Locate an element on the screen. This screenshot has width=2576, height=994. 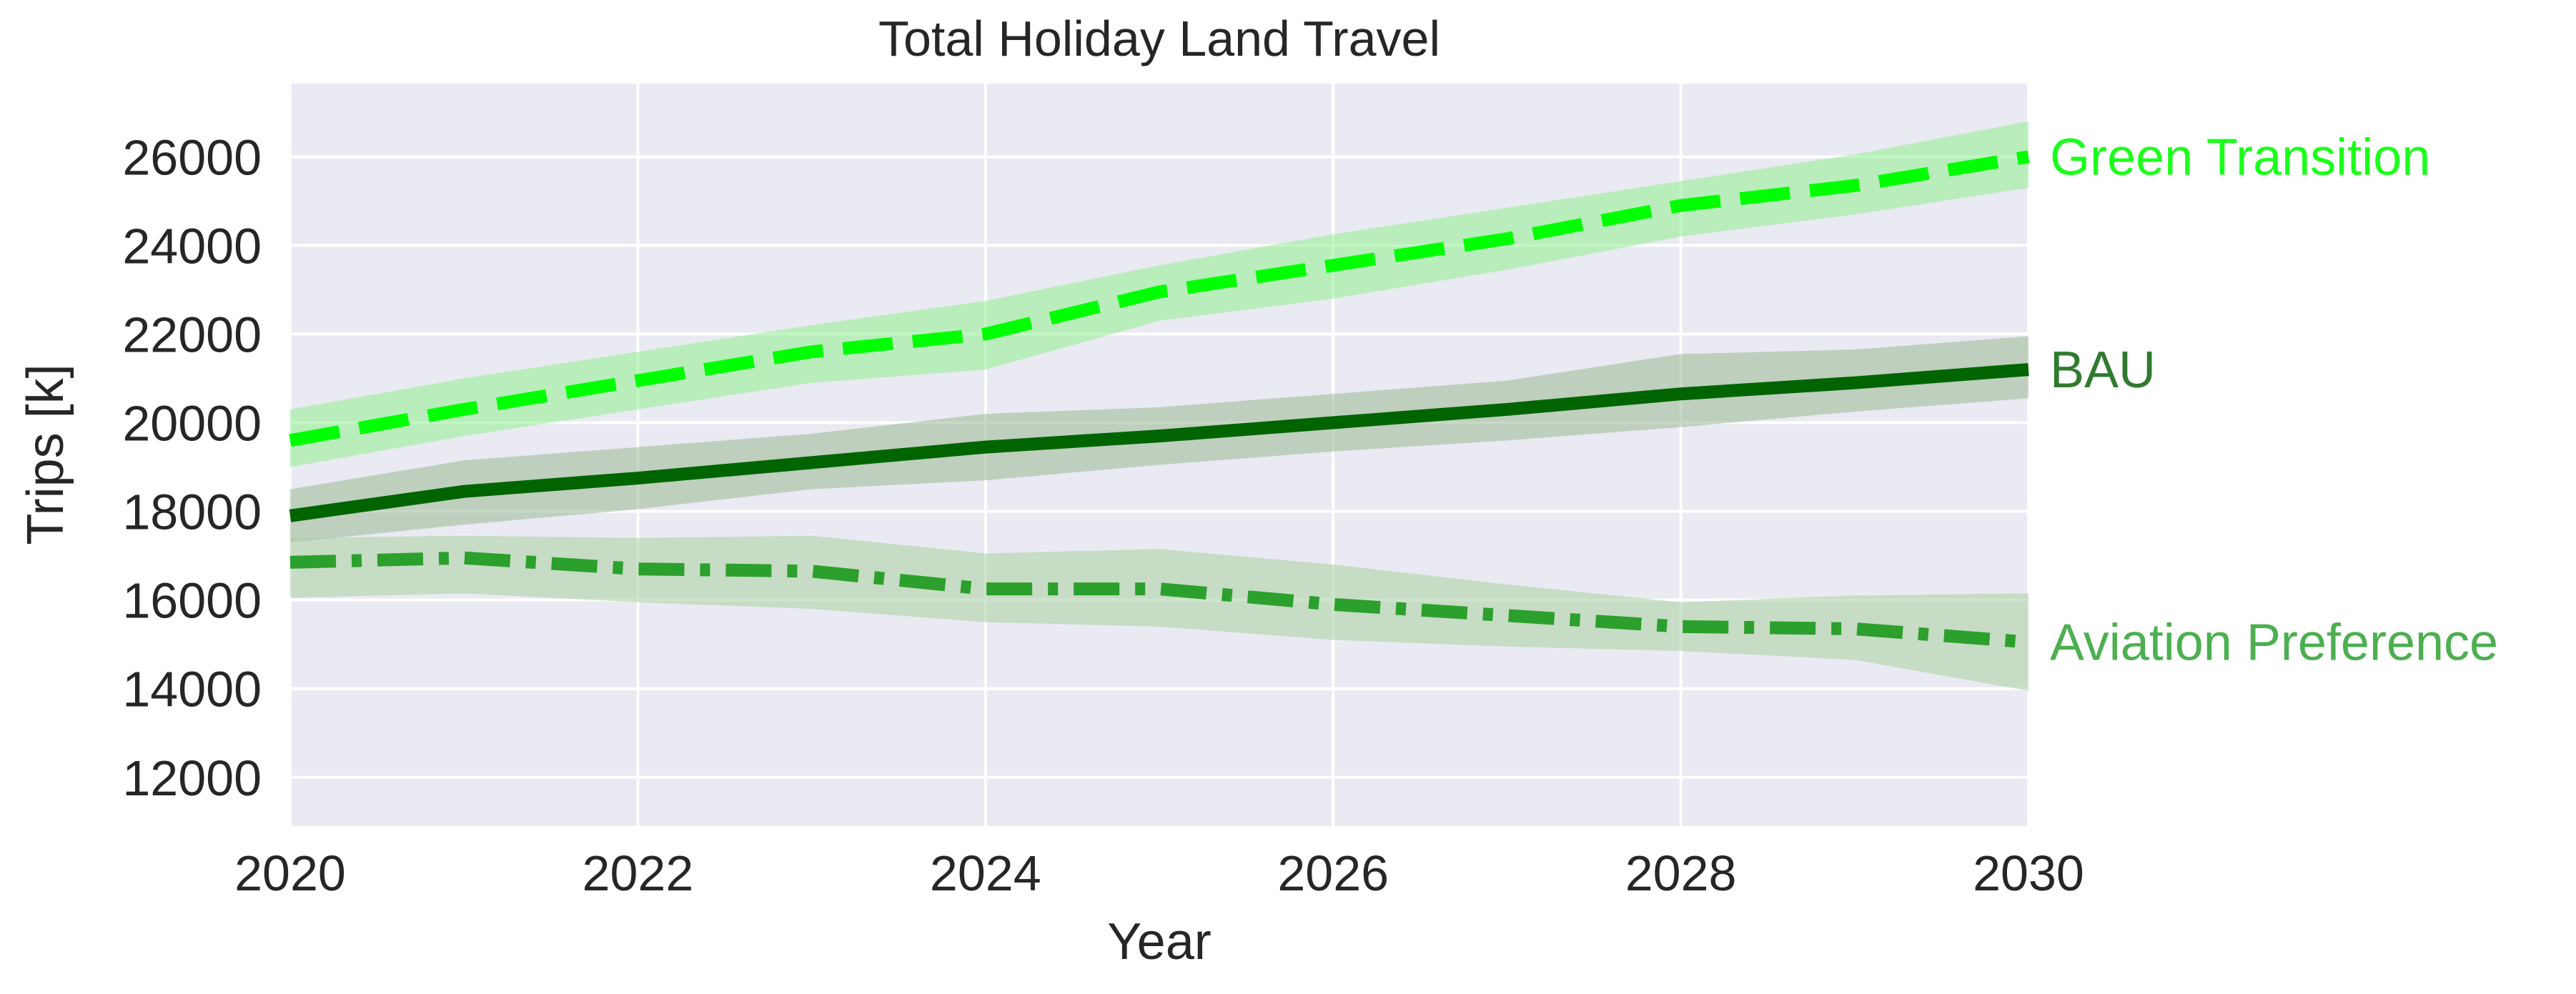
y-tick-label: 20000 is located at coordinates (192, 424).